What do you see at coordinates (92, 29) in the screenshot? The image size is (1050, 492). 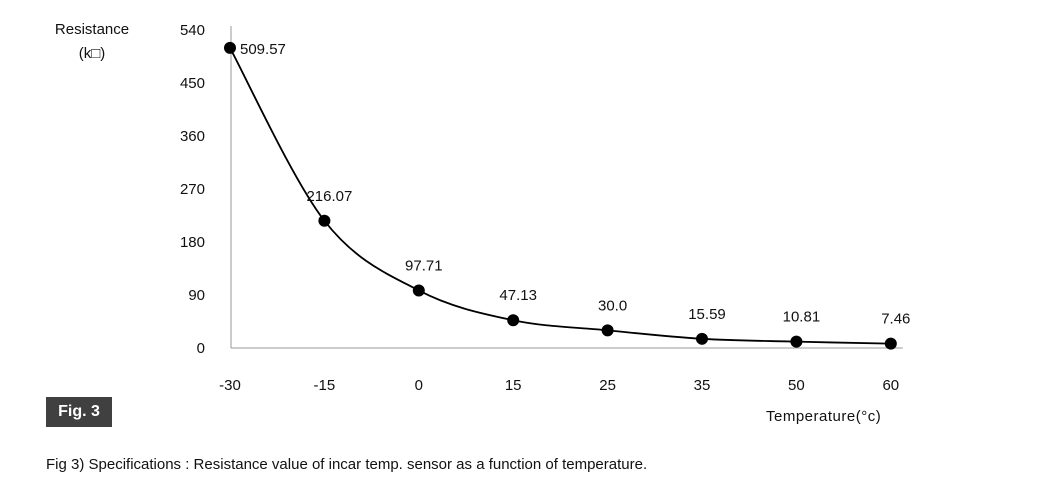 I see `y-axis-label-line1: Resistance` at bounding box center [92, 29].